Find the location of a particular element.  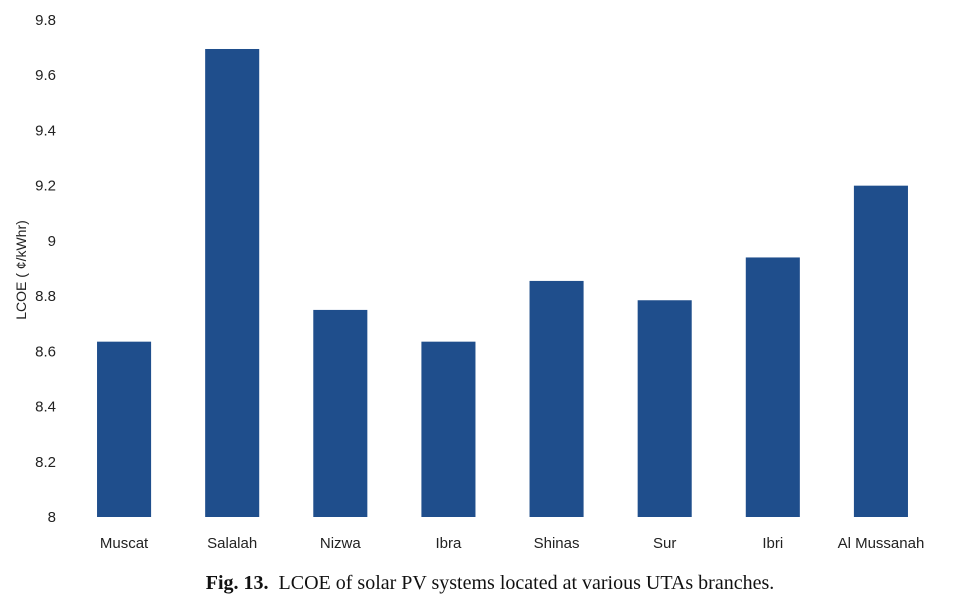

y-tick-label: 8.4 is located at coordinates (45, 407).